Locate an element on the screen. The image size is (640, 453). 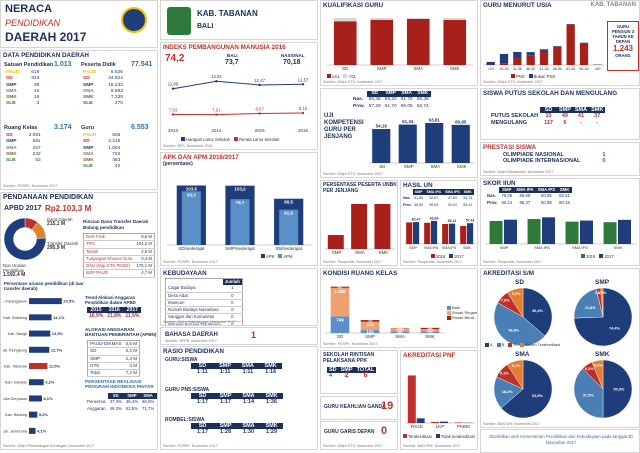
data-table: SD SMP SMA SMK 1:17 1:28 1:30 1:29 is located at coordinates (237, 429).